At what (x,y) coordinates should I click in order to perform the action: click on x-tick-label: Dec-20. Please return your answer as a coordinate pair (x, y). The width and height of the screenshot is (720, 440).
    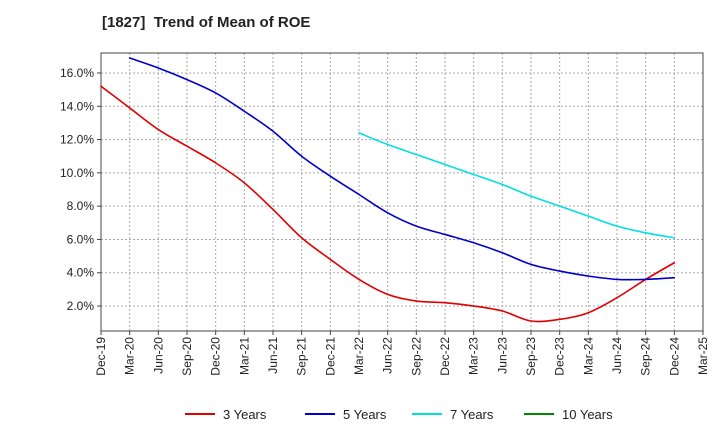
    Looking at the image, I should click on (216, 356).